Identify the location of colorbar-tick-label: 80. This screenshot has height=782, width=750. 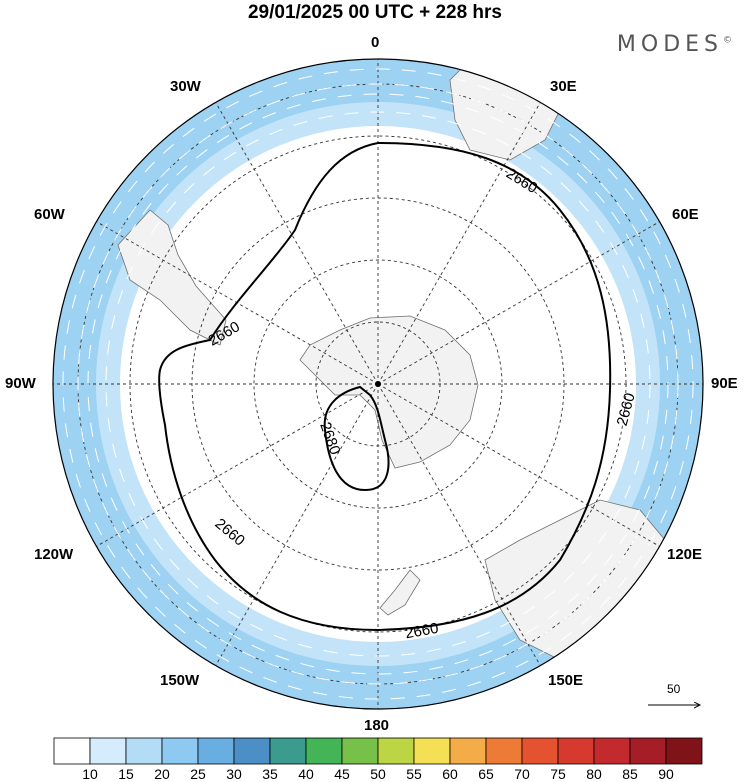
(594, 774).